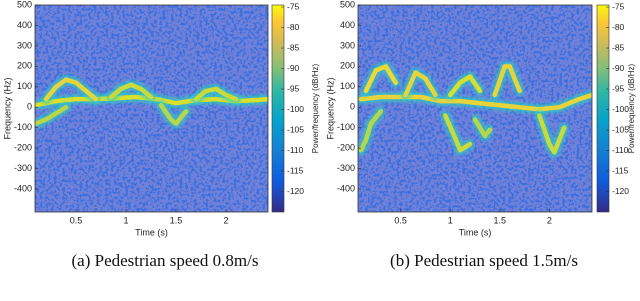 The width and height of the screenshot is (640, 301). Describe the element at coordinates (165, 260) in the screenshot. I see `caption: (a) Pedestrian speed 0.8m/s` at that location.